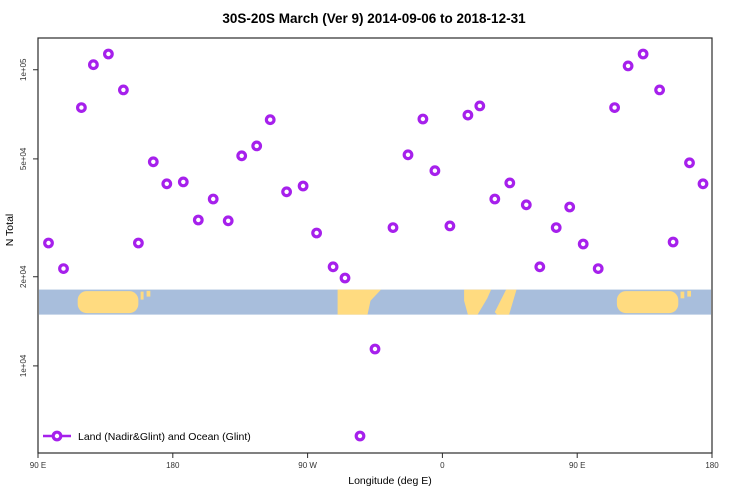 The image size is (750, 500). Describe the element at coordinates (505, 302) in the screenshot. I see `land-patch-madagascar` at that location.